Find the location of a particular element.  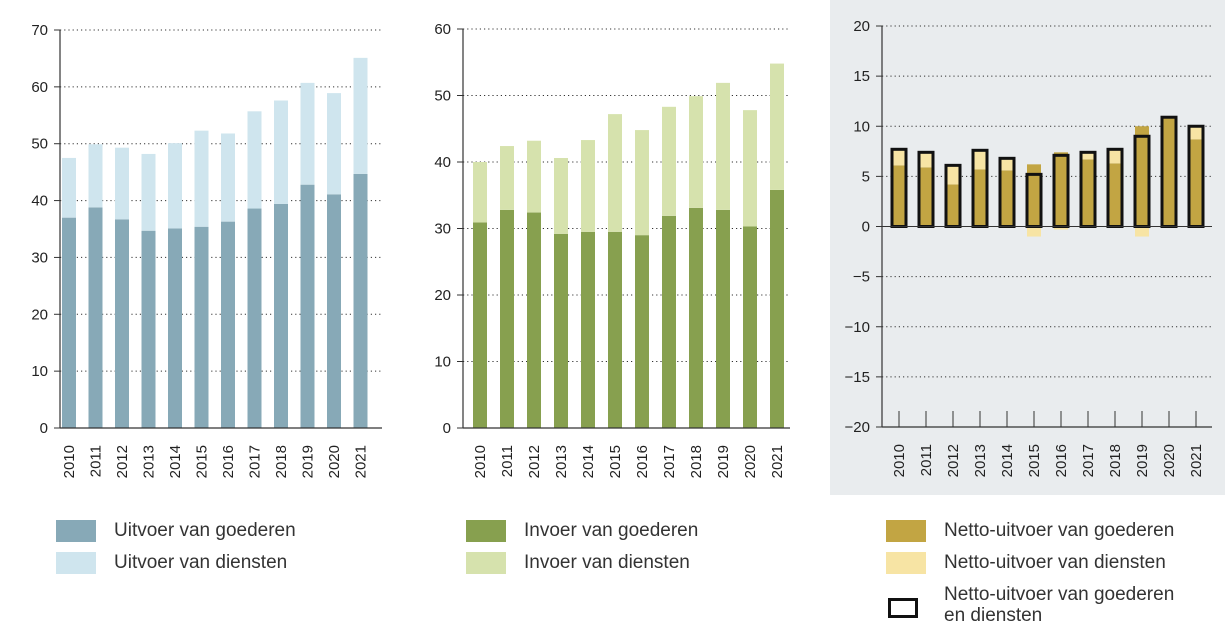

legend-item: Netto-uitvoer van goederen en diensten is located at coordinates (1030, 605).